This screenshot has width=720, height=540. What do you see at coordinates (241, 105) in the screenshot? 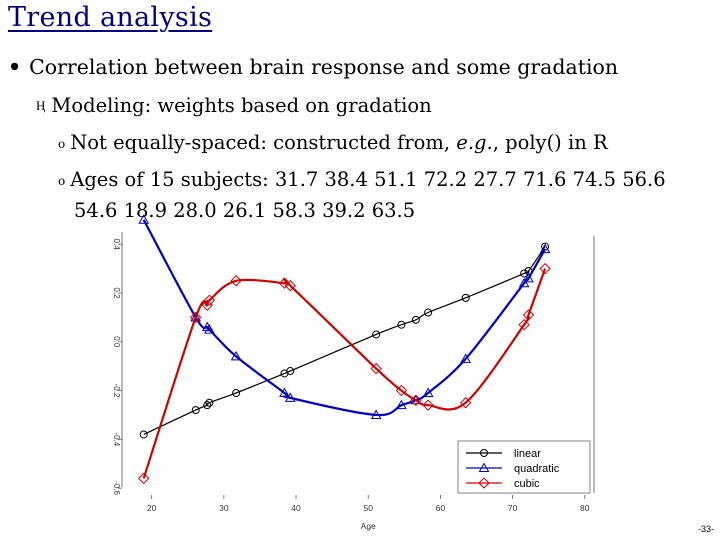
I see `bullet-modeling-text: Modeling: weights based on gradation` at bounding box center [241, 105].